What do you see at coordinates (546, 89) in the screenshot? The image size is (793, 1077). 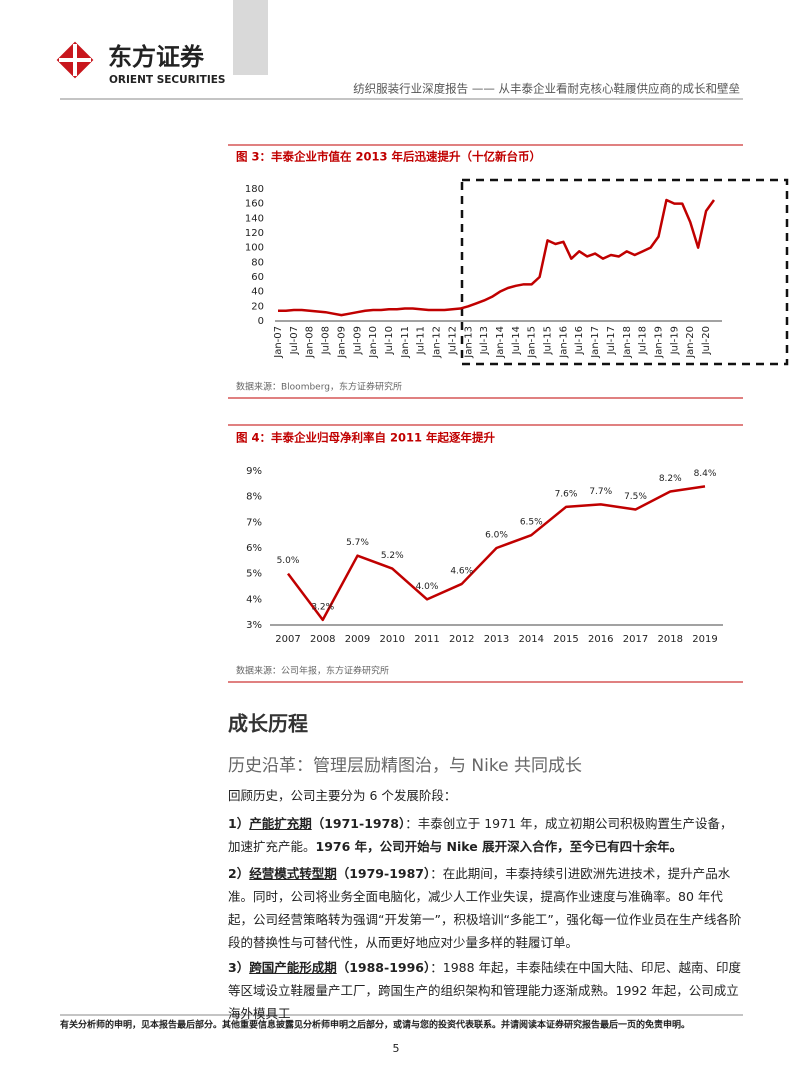 I see `report-title: 纺织服装行业深度报告 —— 从丰泰企业看耐克核心鞋履供应商的成长和壁垒` at bounding box center [546, 89].